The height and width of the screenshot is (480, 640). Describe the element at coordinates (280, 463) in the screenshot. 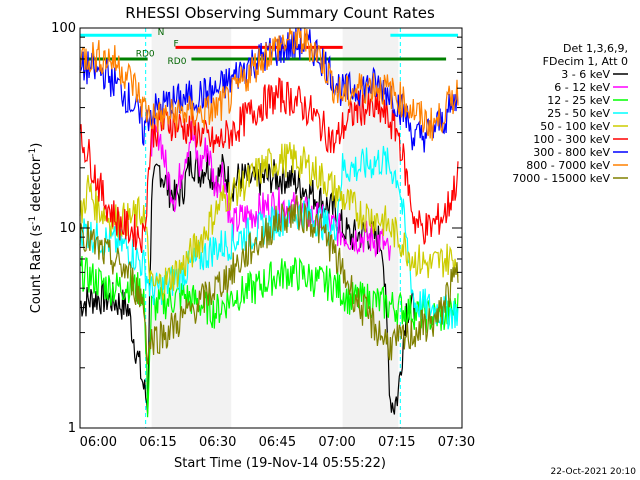

I see `x-axis-label: Start Time (19-Nov-14 05:55:22)` at that location.